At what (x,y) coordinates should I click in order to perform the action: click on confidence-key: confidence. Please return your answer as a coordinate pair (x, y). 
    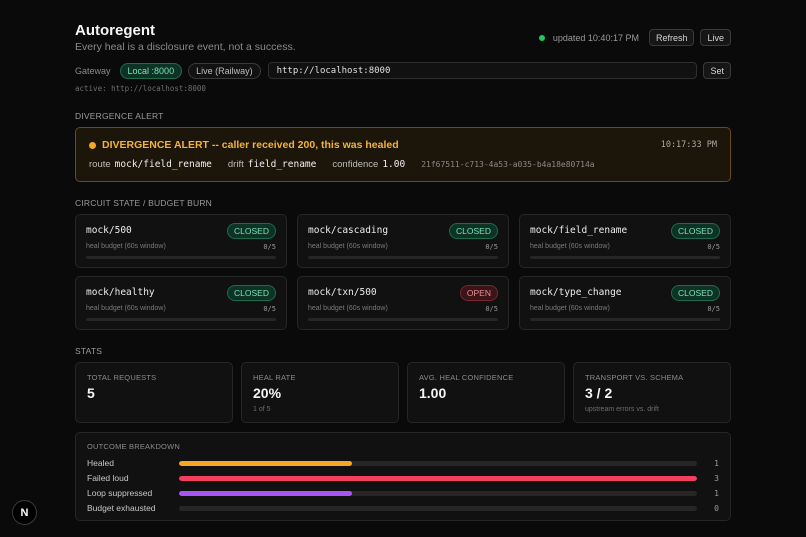
    Looking at the image, I should click on (355, 164).